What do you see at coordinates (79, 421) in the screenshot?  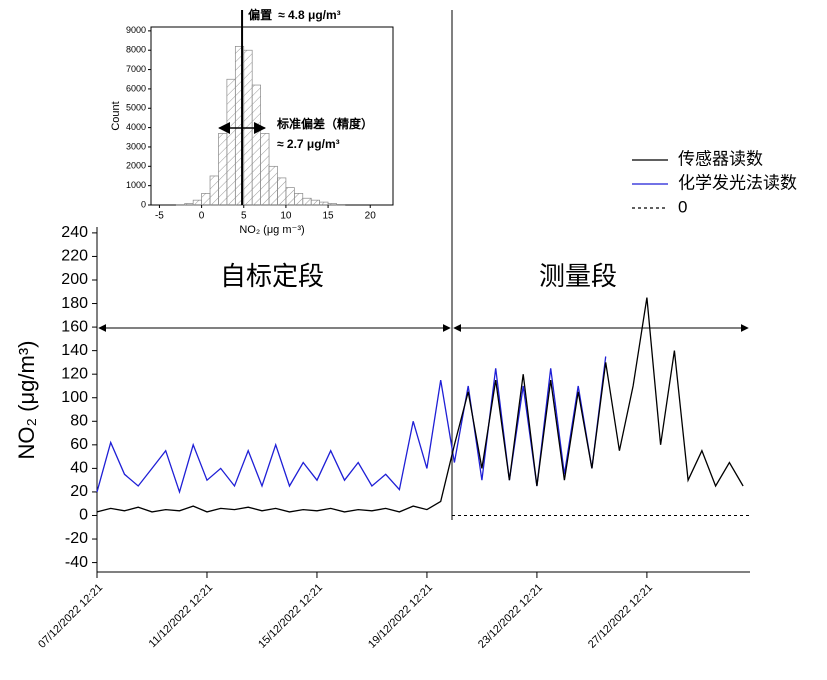 I see `y-tick-label: 80` at bounding box center [79, 421].